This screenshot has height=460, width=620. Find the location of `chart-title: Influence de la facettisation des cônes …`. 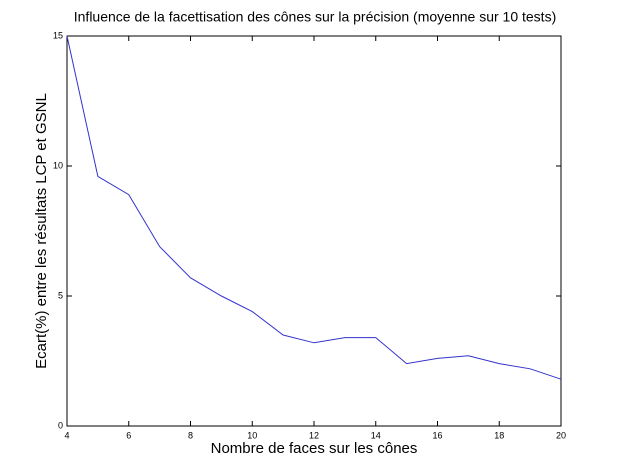

chart-title: Influence de la facettisation des cônes … is located at coordinates (315, 17).